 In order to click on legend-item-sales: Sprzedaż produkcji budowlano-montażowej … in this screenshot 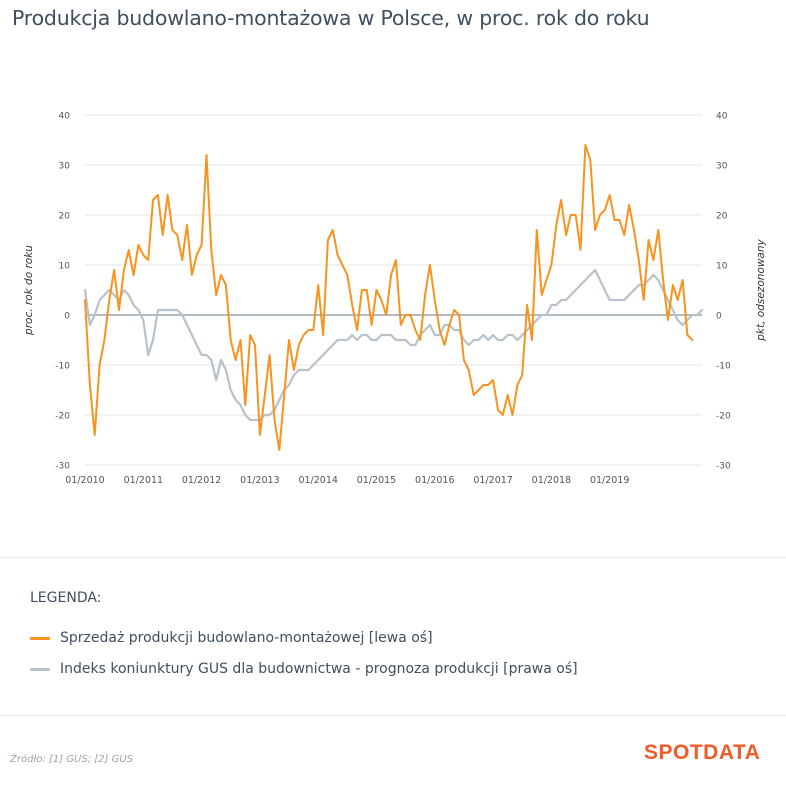, I will do `click(231, 638)`.